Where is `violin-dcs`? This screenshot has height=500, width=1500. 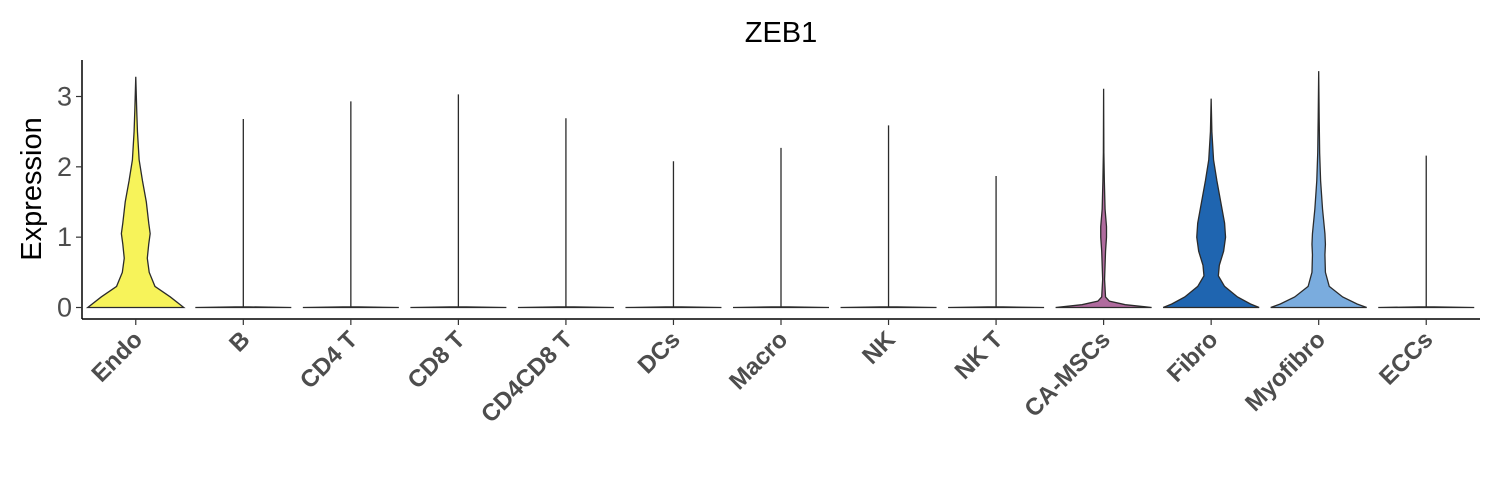
violin-dcs is located at coordinates (673, 235).